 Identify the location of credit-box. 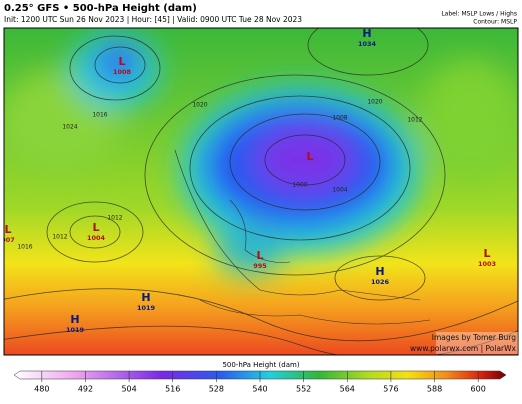
(477, 343).